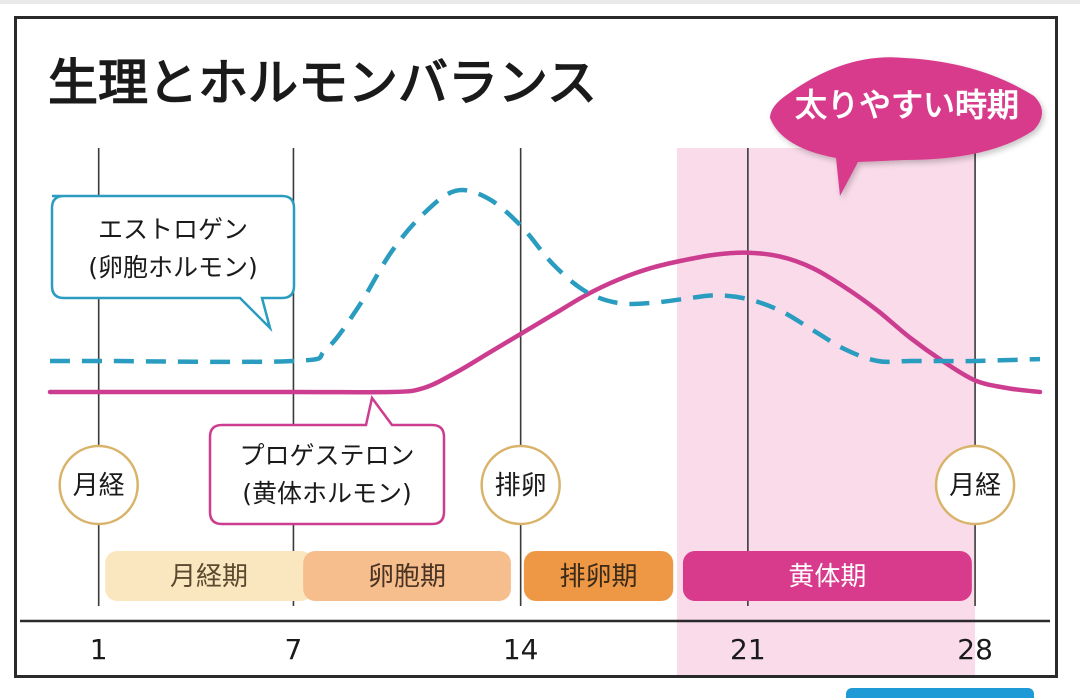 This screenshot has height=698, width=1080. I want to click on top-divider, so click(540, 2).